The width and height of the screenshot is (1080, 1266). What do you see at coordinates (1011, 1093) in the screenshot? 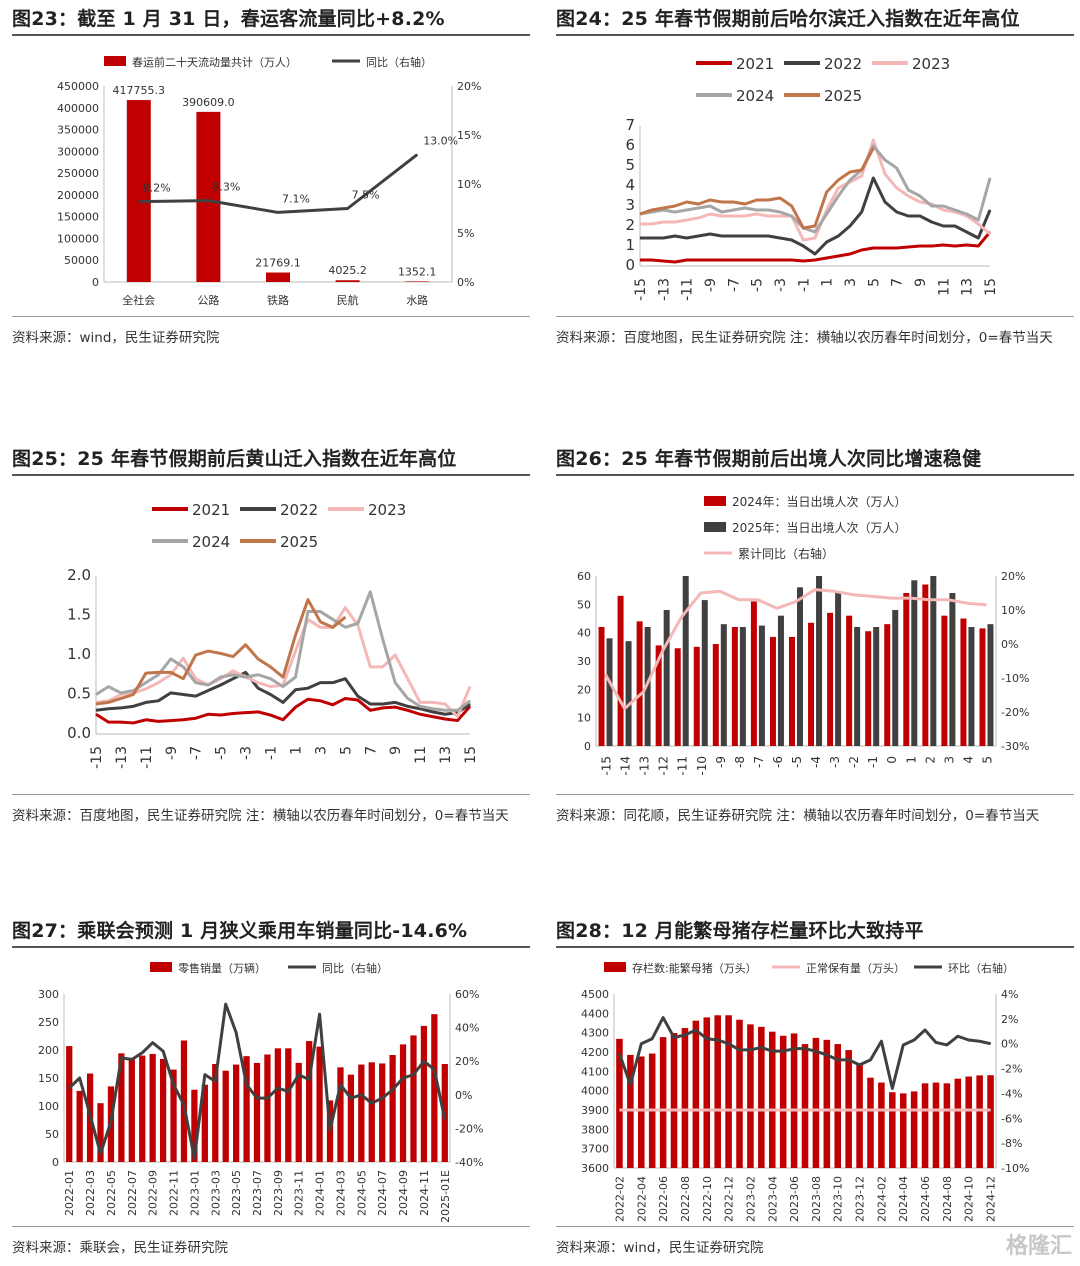
I see `y2-tick-label: -4%` at bounding box center [1011, 1093].